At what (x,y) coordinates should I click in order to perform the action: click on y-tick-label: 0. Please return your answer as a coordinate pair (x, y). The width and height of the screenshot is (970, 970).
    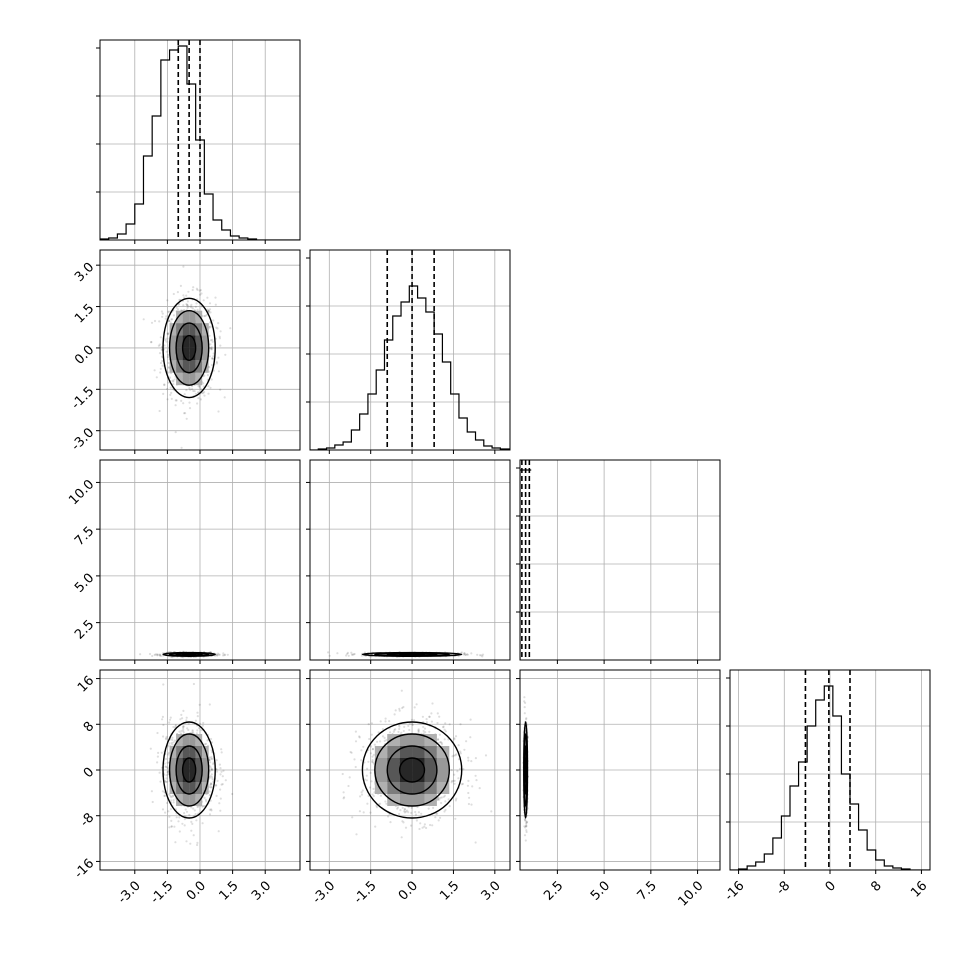
    Looking at the image, I should click on (89, 773).